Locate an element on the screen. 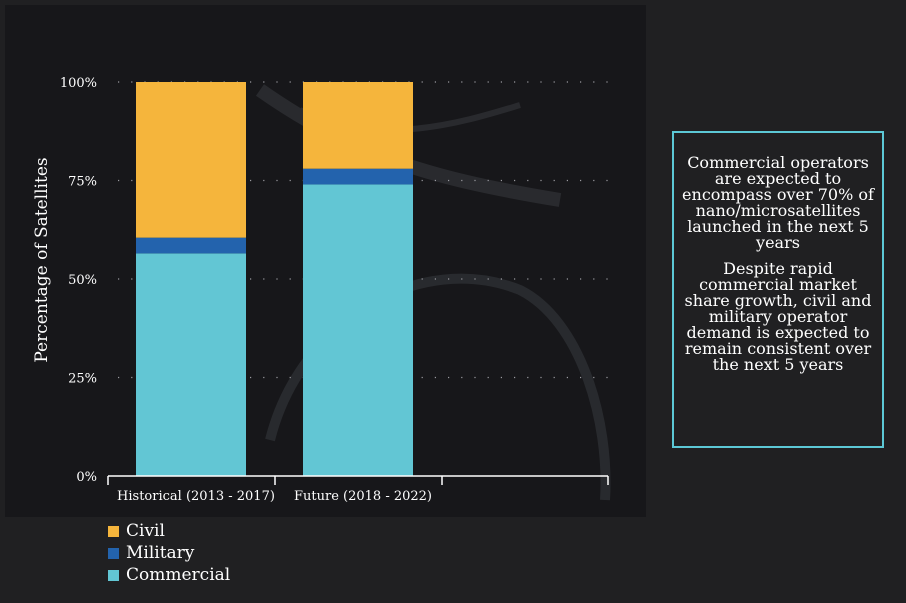 This screenshot has width=906, height=603. x-tick-label: Future (2018 - 2022) is located at coordinates (363, 496).